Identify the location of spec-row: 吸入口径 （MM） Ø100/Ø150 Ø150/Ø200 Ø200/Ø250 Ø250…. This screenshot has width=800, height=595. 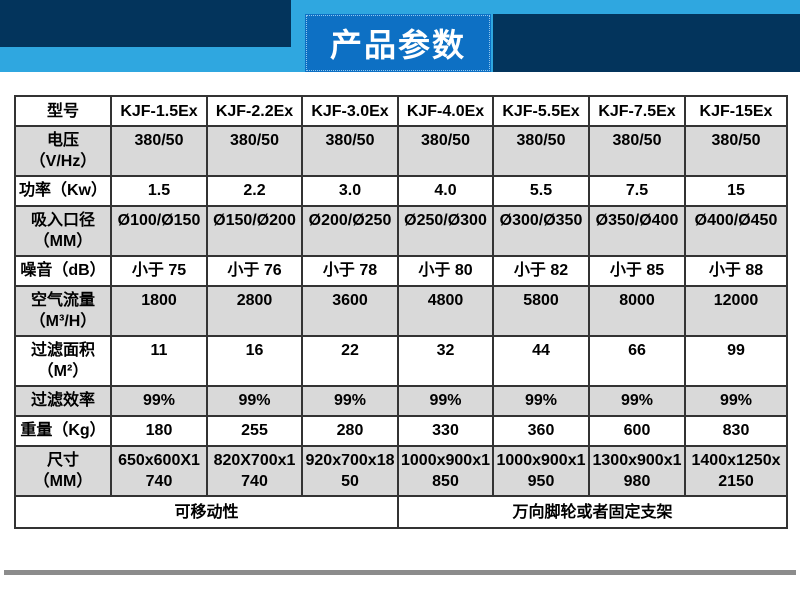
(401, 231).